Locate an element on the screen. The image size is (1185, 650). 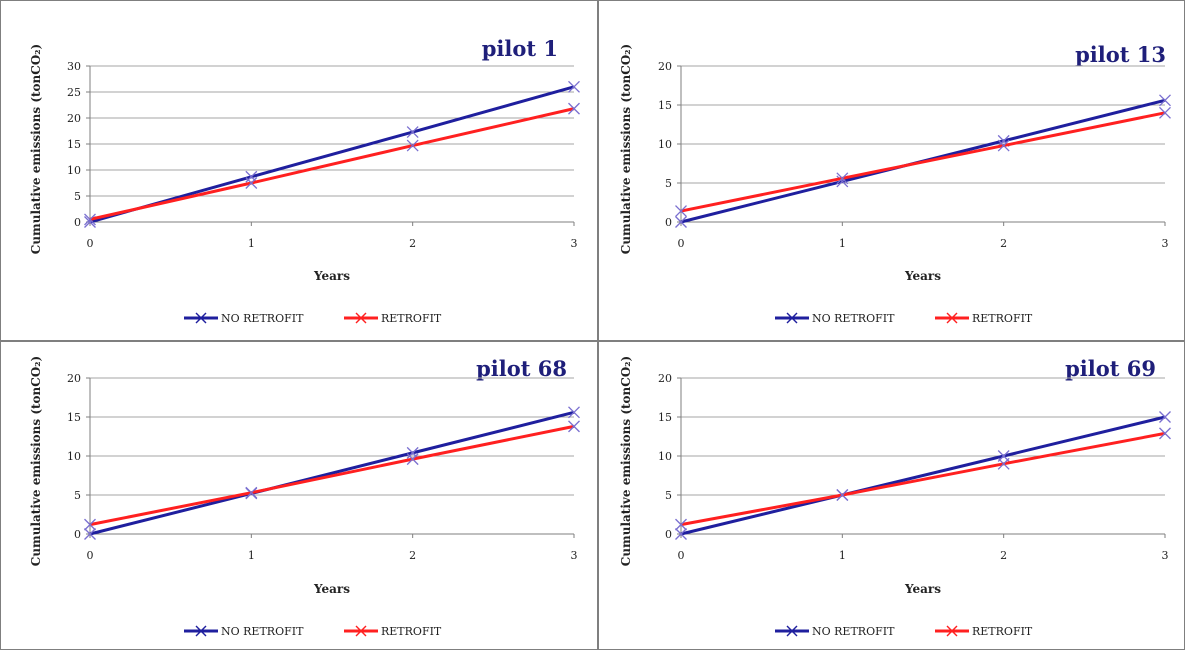
chart-title: pilot 68 is located at coordinates (521, 368).